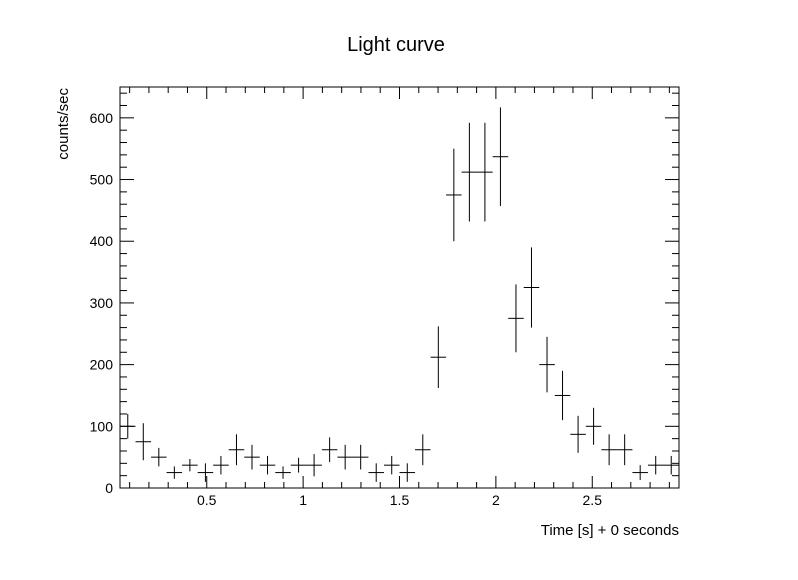 The width and height of the screenshot is (798, 580). What do you see at coordinates (109, 488) in the screenshot?
I see `y-tick-label: 0` at bounding box center [109, 488].